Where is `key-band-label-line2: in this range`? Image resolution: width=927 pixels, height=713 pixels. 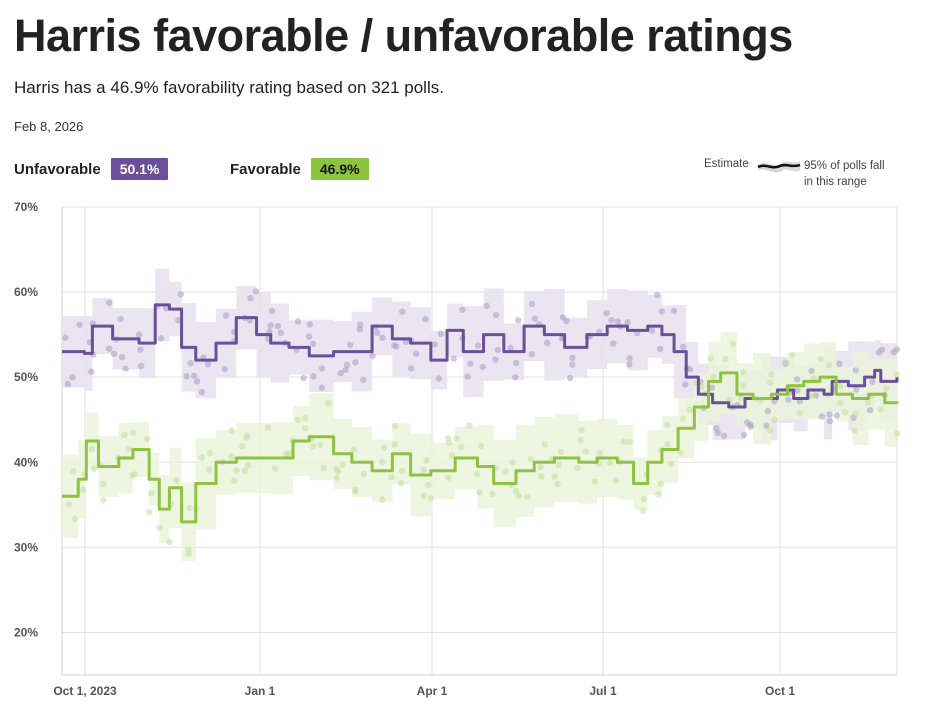
key-band-label-line2: in this range is located at coordinates (835, 182).